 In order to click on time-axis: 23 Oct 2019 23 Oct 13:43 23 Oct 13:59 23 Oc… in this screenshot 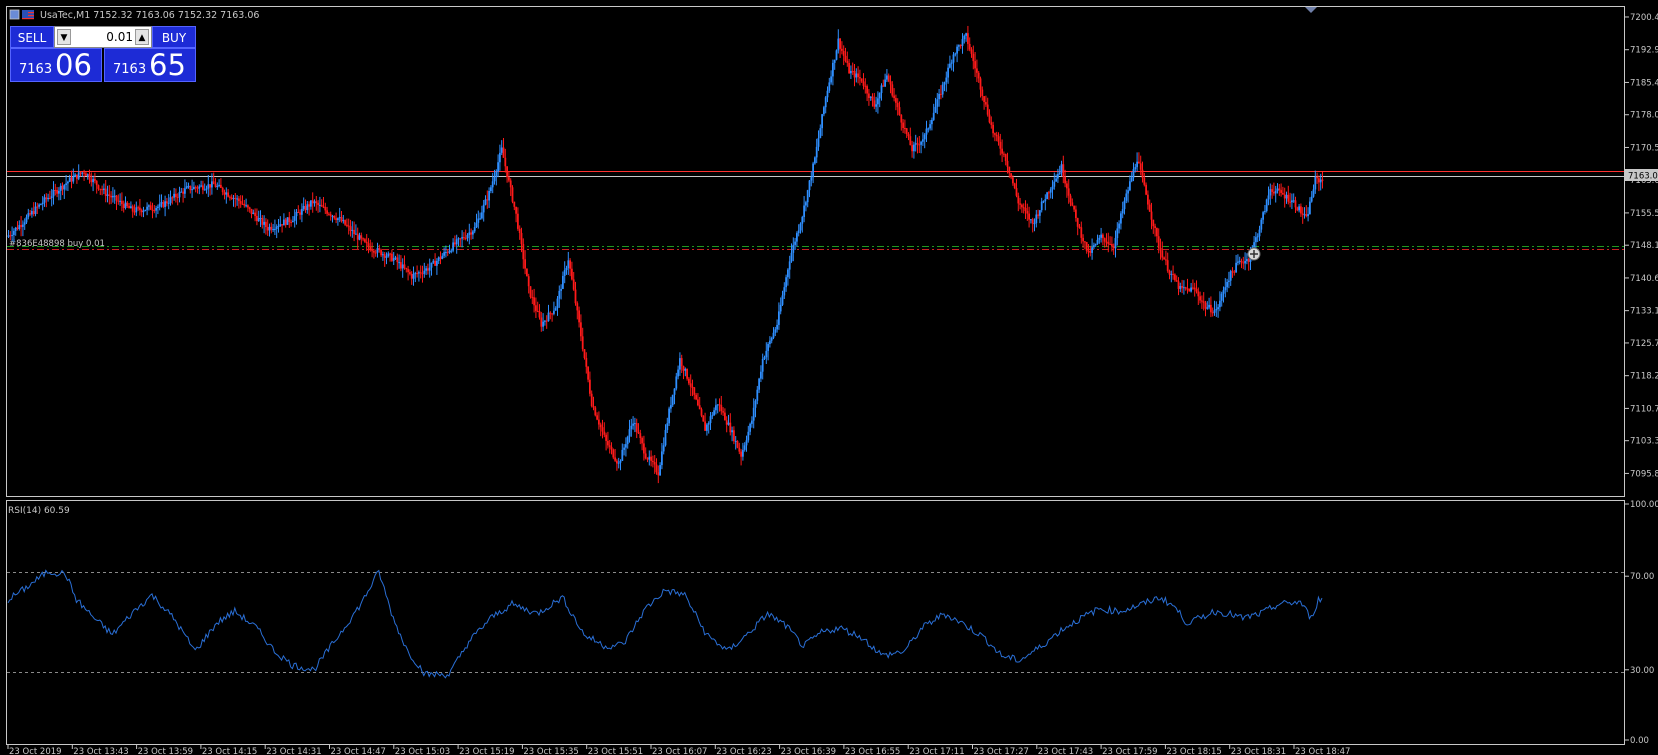, I will do `click(678, 750)`.